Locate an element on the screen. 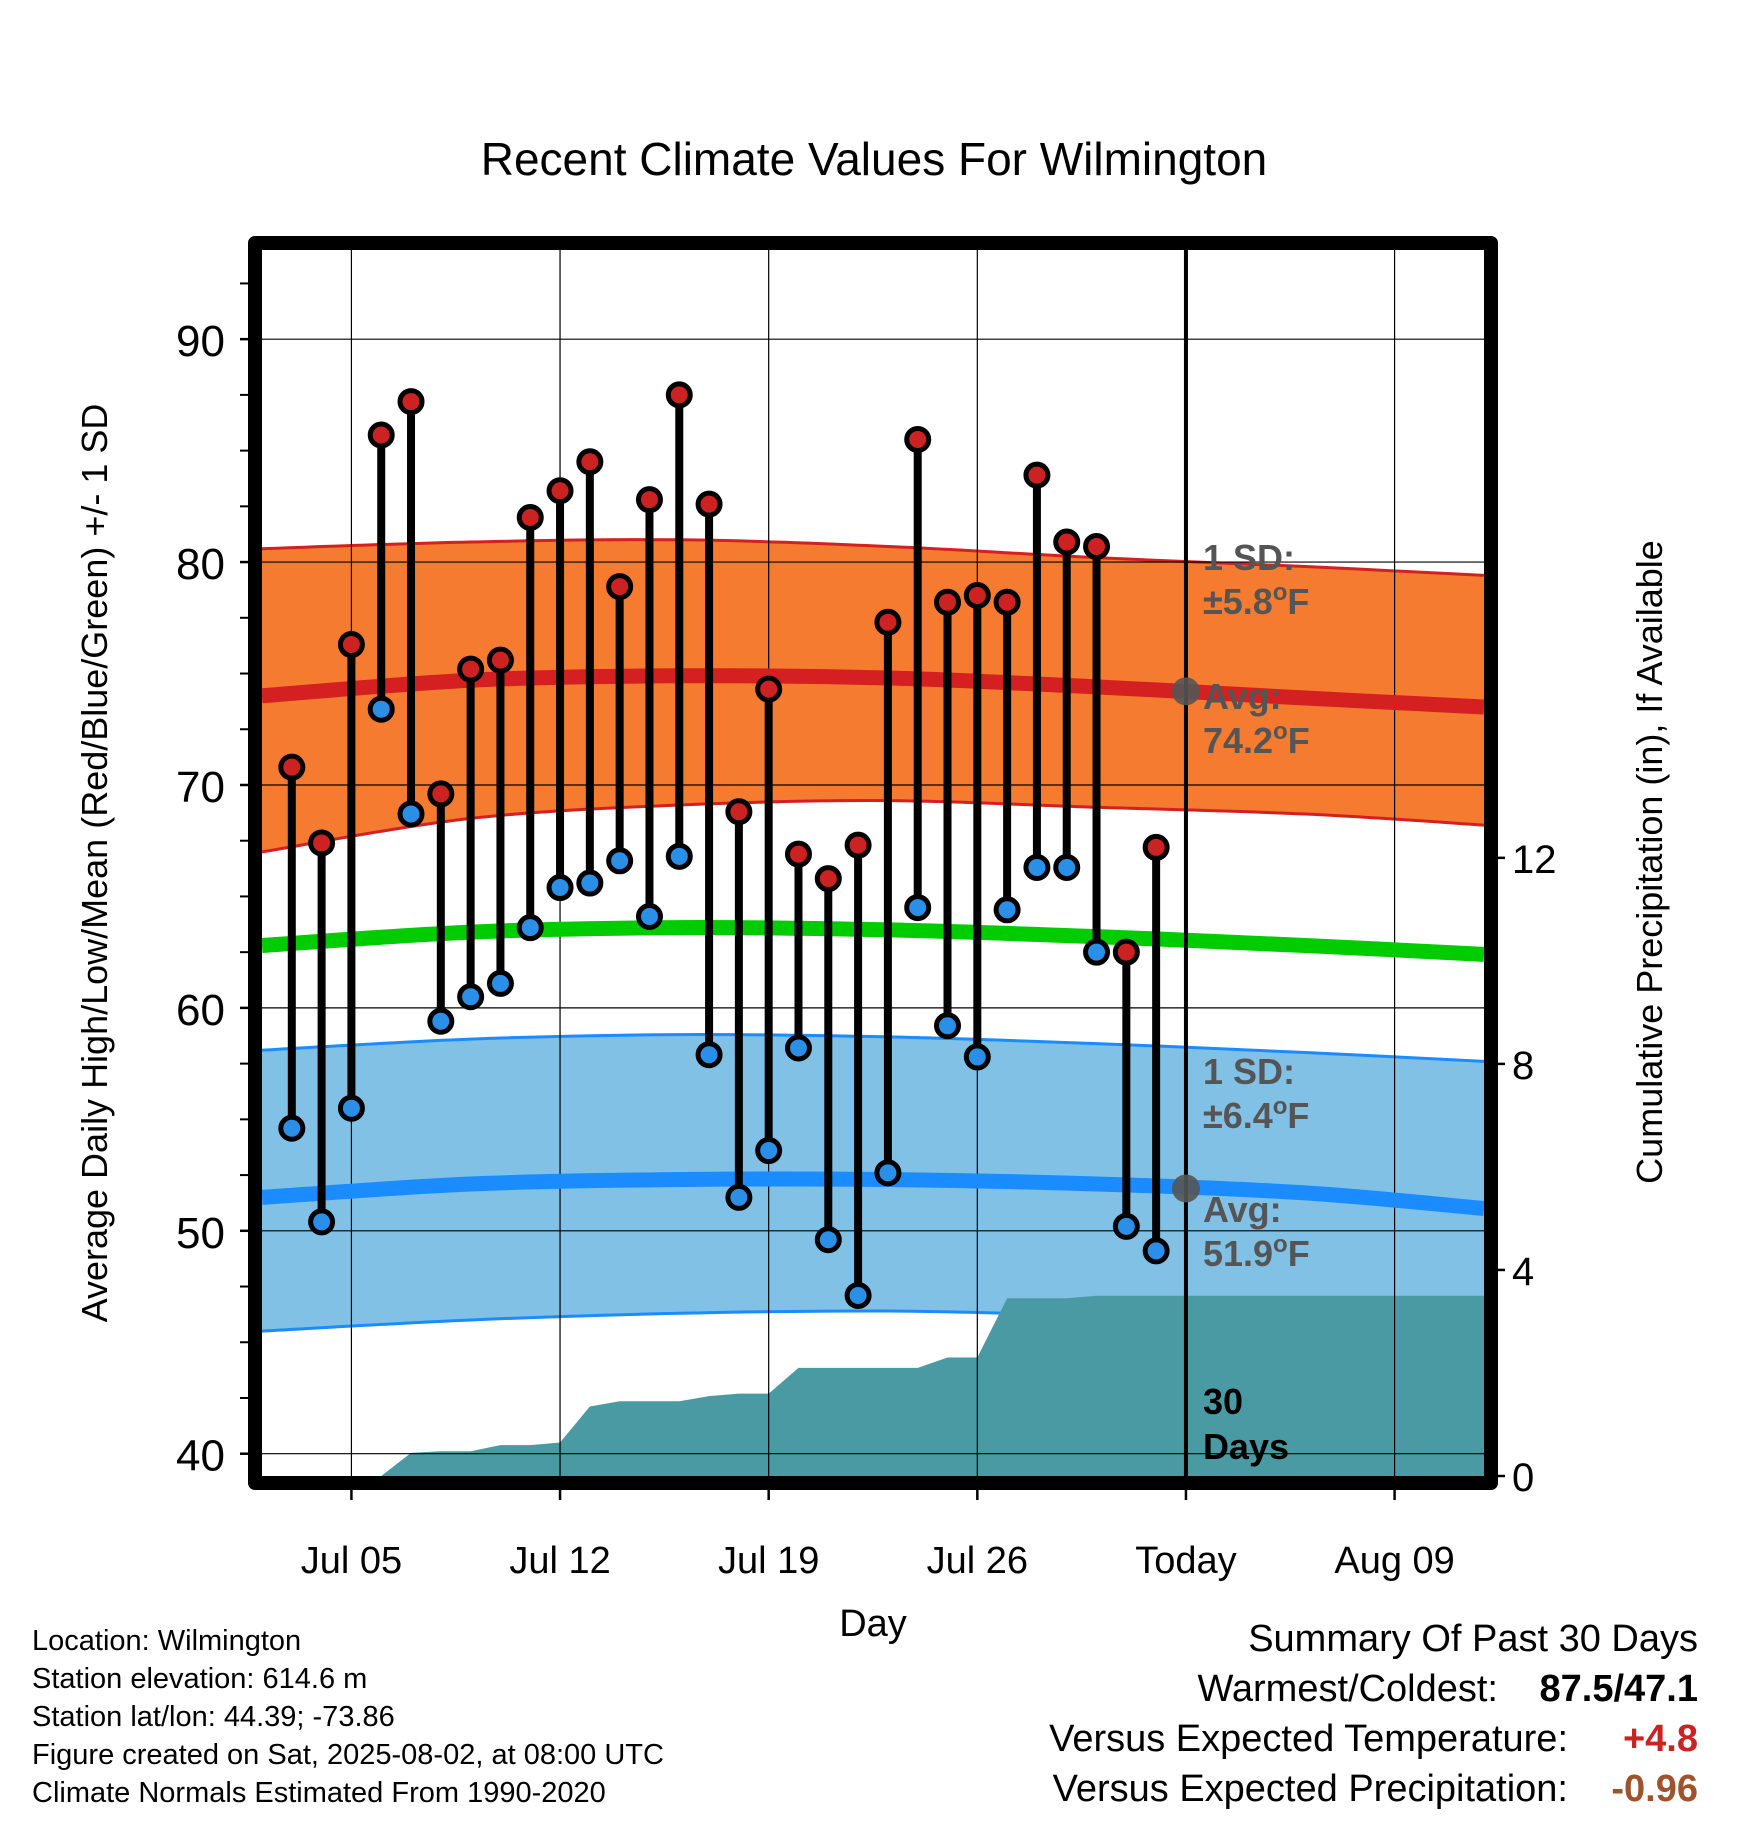 The width and height of the screenshot is (1748, 1828). y-tick-label: 60 is located at coordinates (200, 1010).